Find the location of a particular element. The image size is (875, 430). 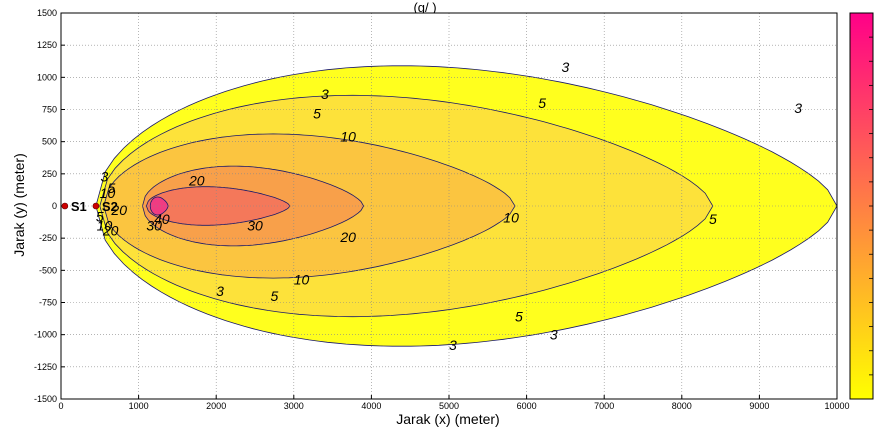

x-tick-label: 8000 is located at coordinates (682, 406).